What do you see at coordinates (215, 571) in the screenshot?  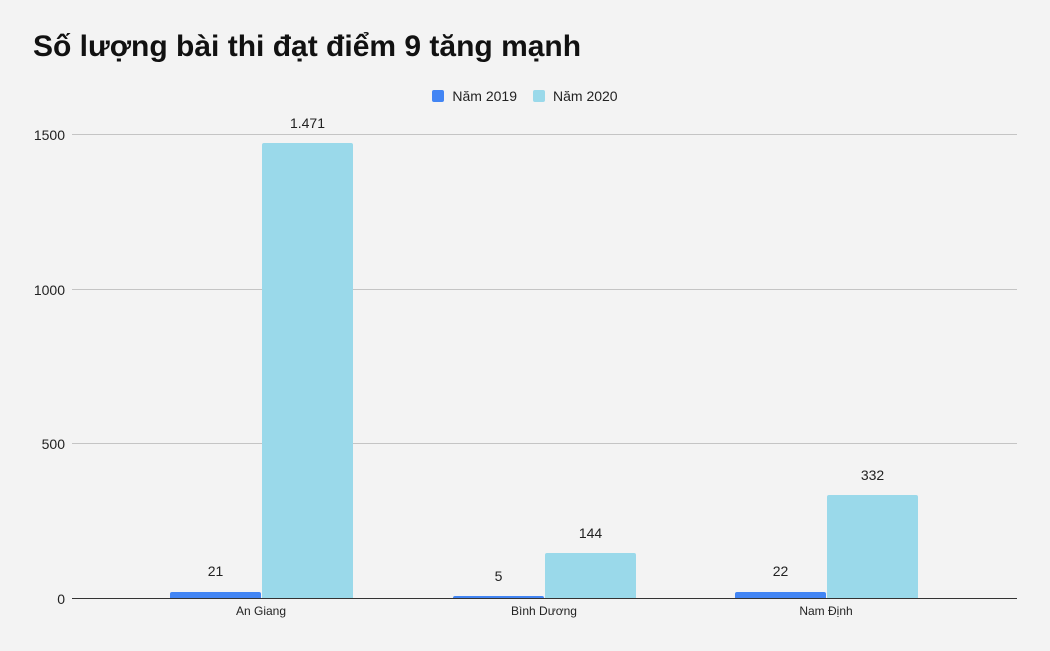 I see `value-label-an-giang-2019: 21` at bounding box center [215, 571].